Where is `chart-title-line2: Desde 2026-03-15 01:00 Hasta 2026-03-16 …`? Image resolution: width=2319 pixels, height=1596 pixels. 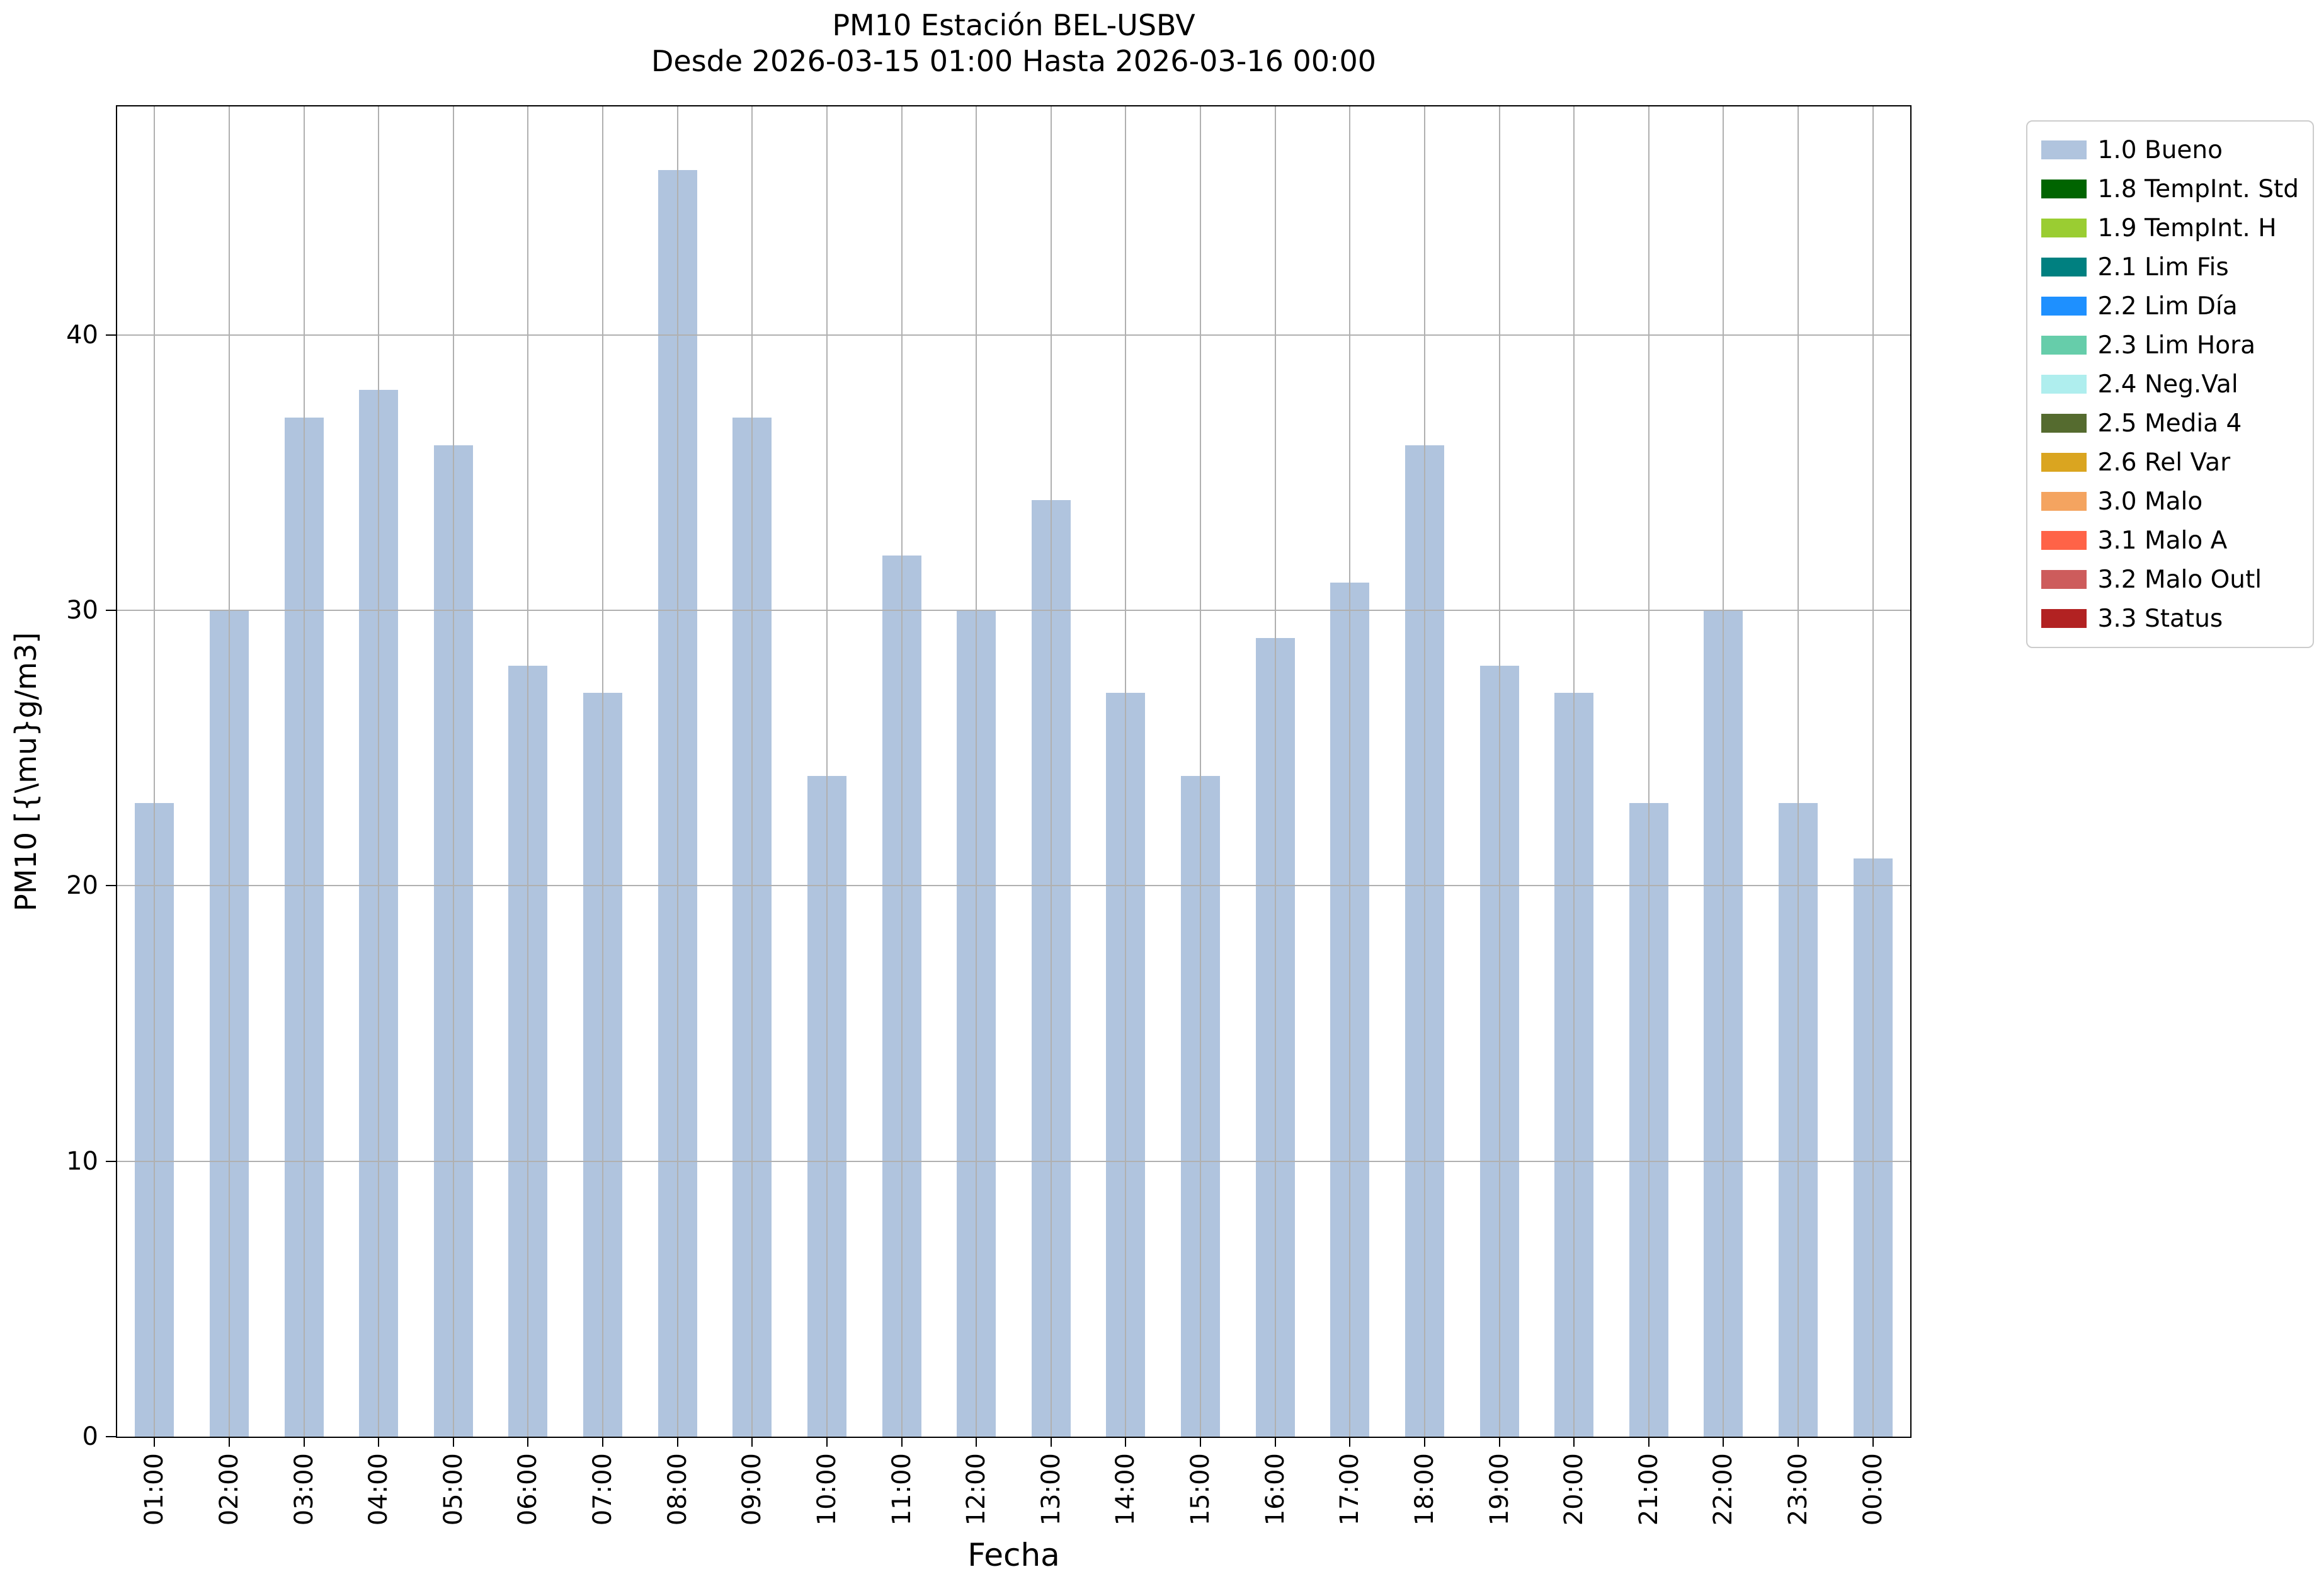
chart-title-line2: Desde 2026-03-15 01:00 Hasta 2026-03-16 … is located at coordinates (1014, 61).